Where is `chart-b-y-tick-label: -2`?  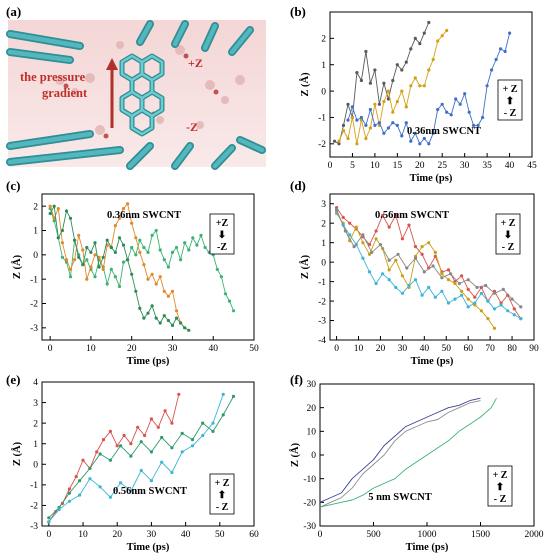 chart-b-y-tick-label: -2 is located at coordinates (322, 145).